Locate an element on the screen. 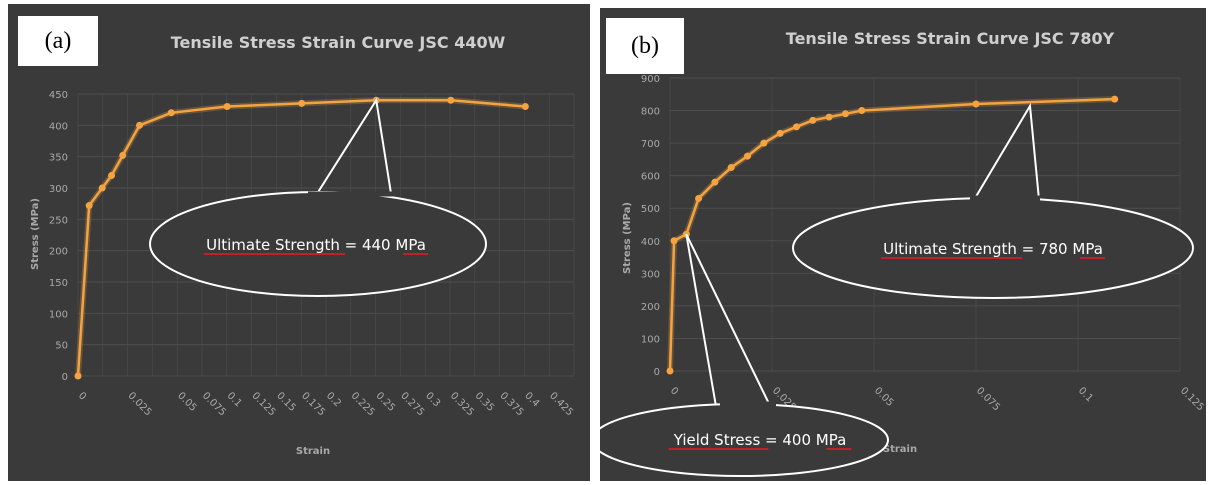 The height and width of the screenshot is (485, 1214). chart-b-xtick-2: 0.05 is located at coordinates (884, 397).